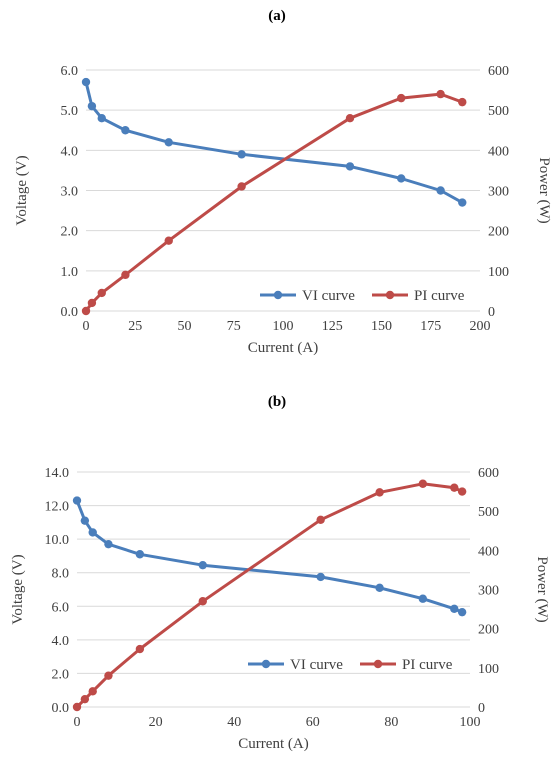 The height and width of the screenshot is (761, 554). What do you see at coordinates (156, 722) in the screenshot?
I see `chart-b-x-tick-label: 20` at bounding box center [156, 722].